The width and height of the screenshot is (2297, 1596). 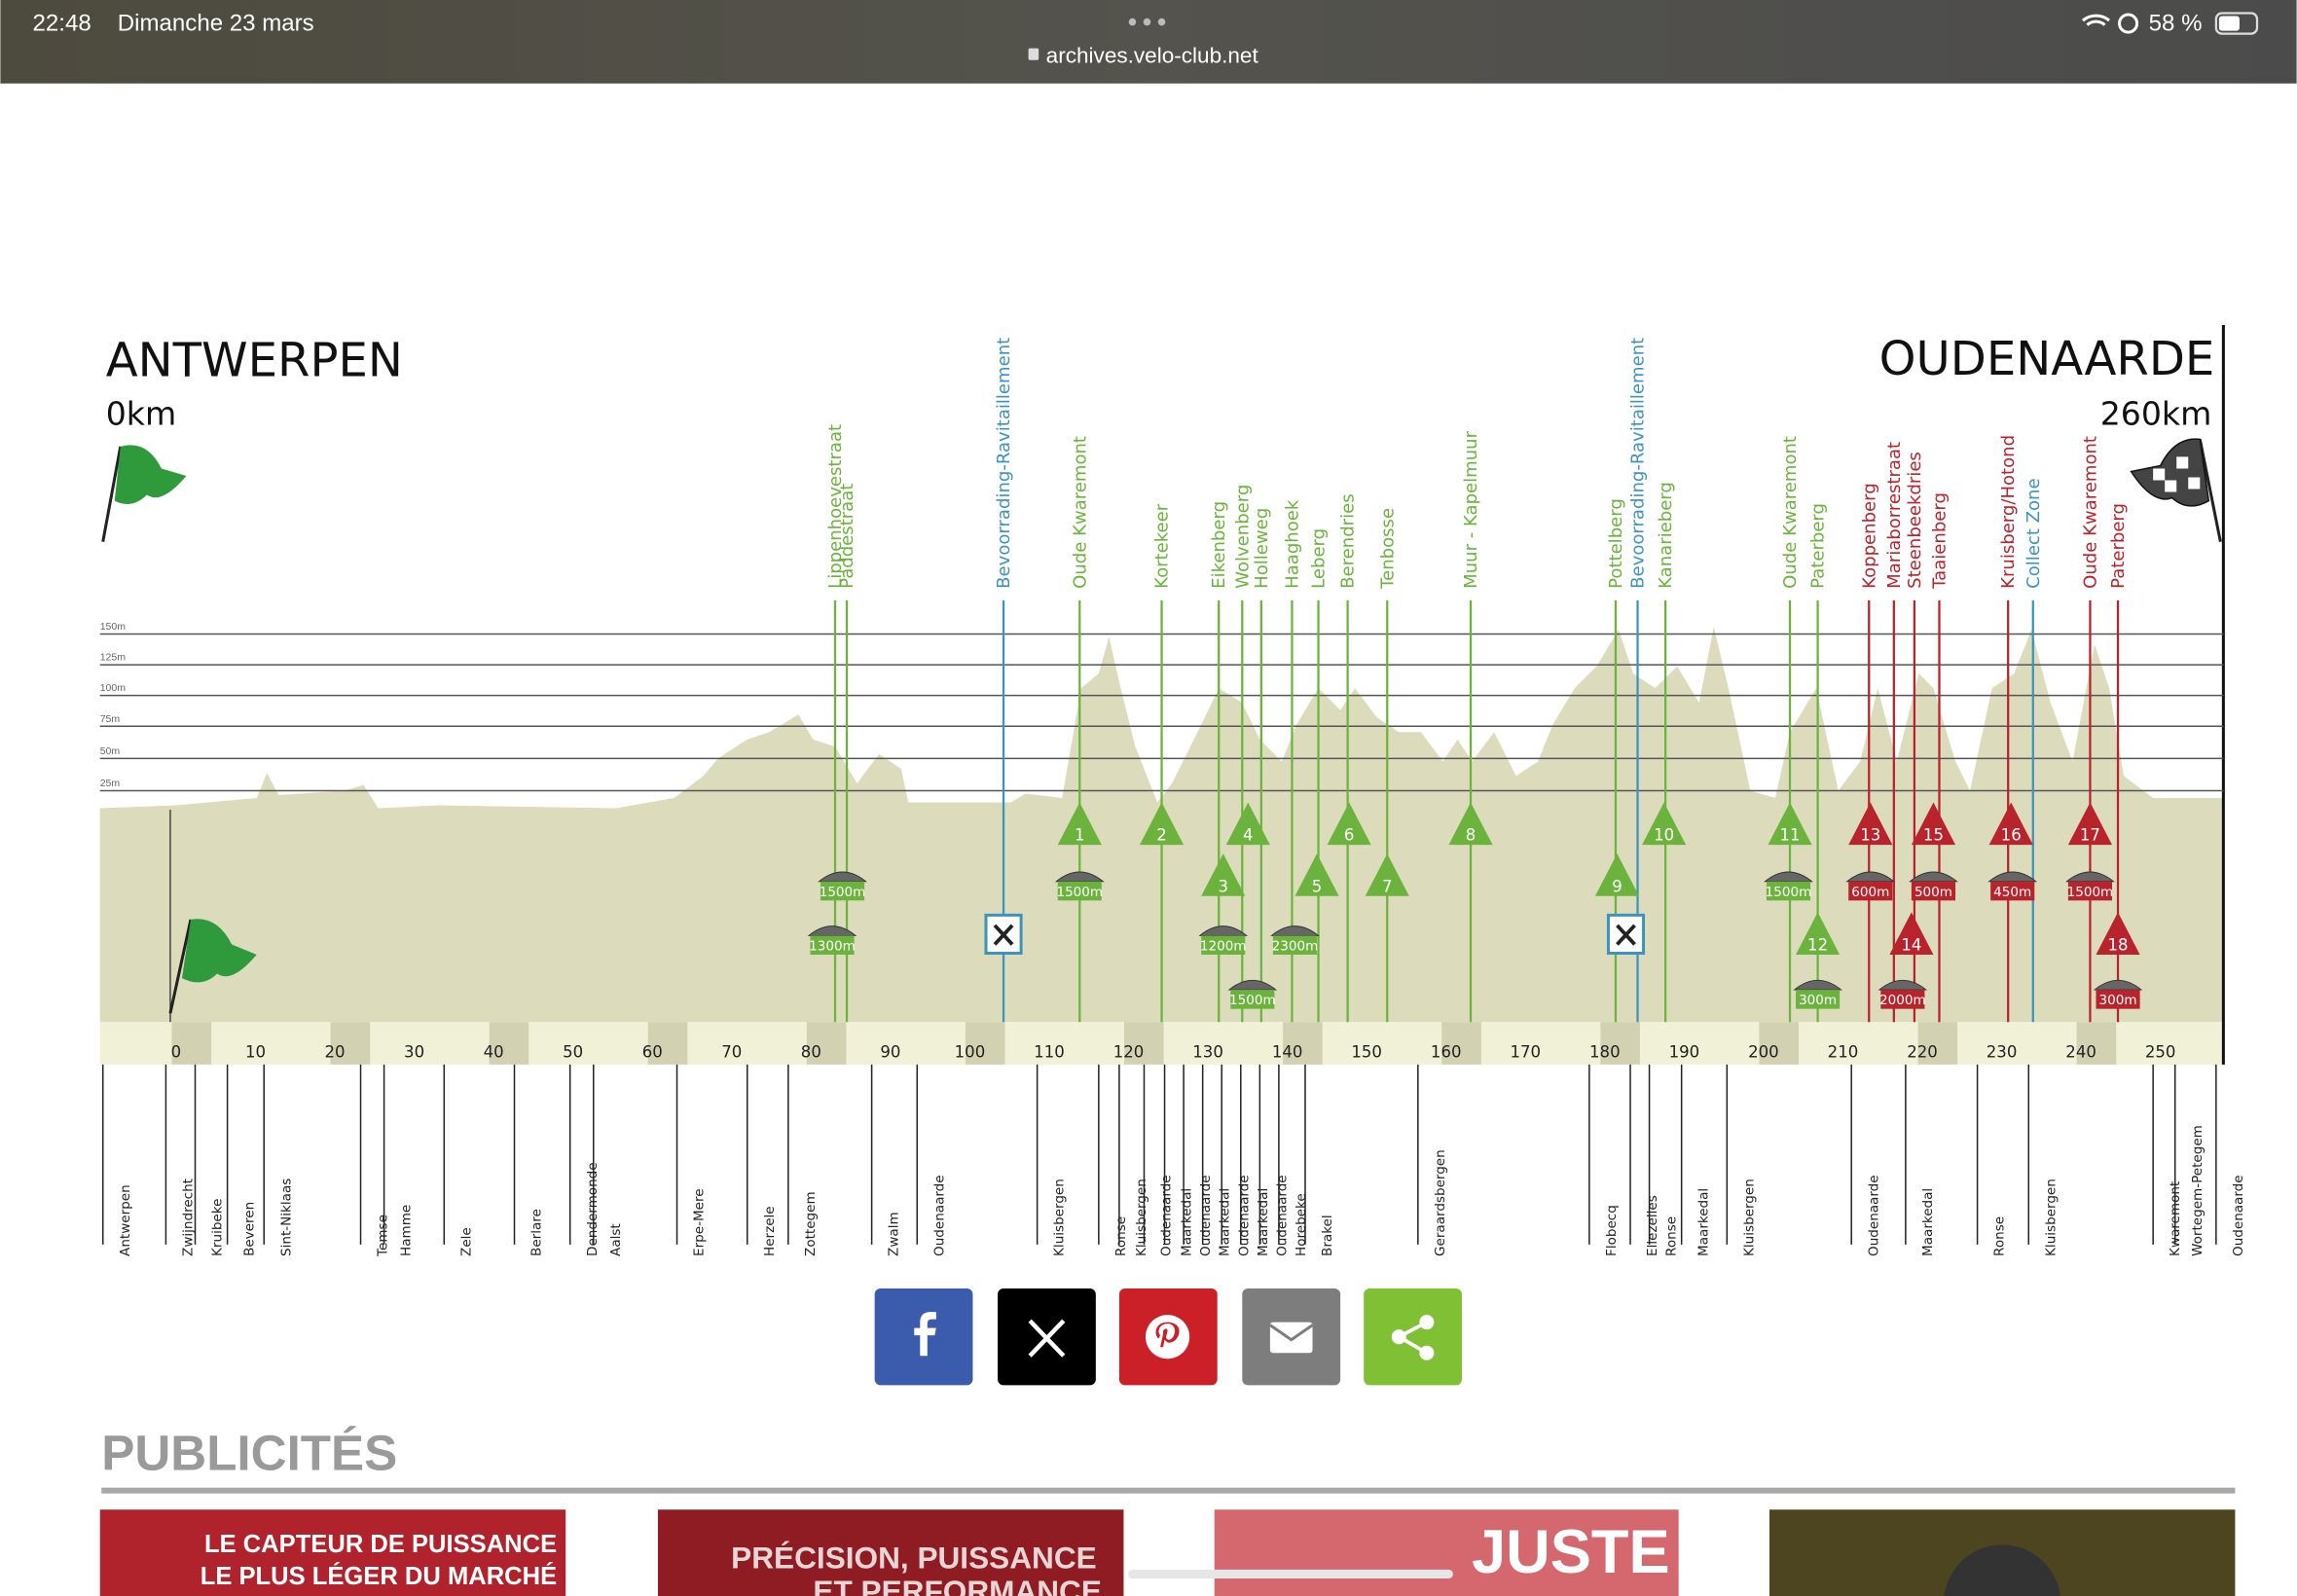 What do you see at coordinates (2080, 1052) in the screenshot?
I see `km-label: 240` at bounding box center [2080, 1052].